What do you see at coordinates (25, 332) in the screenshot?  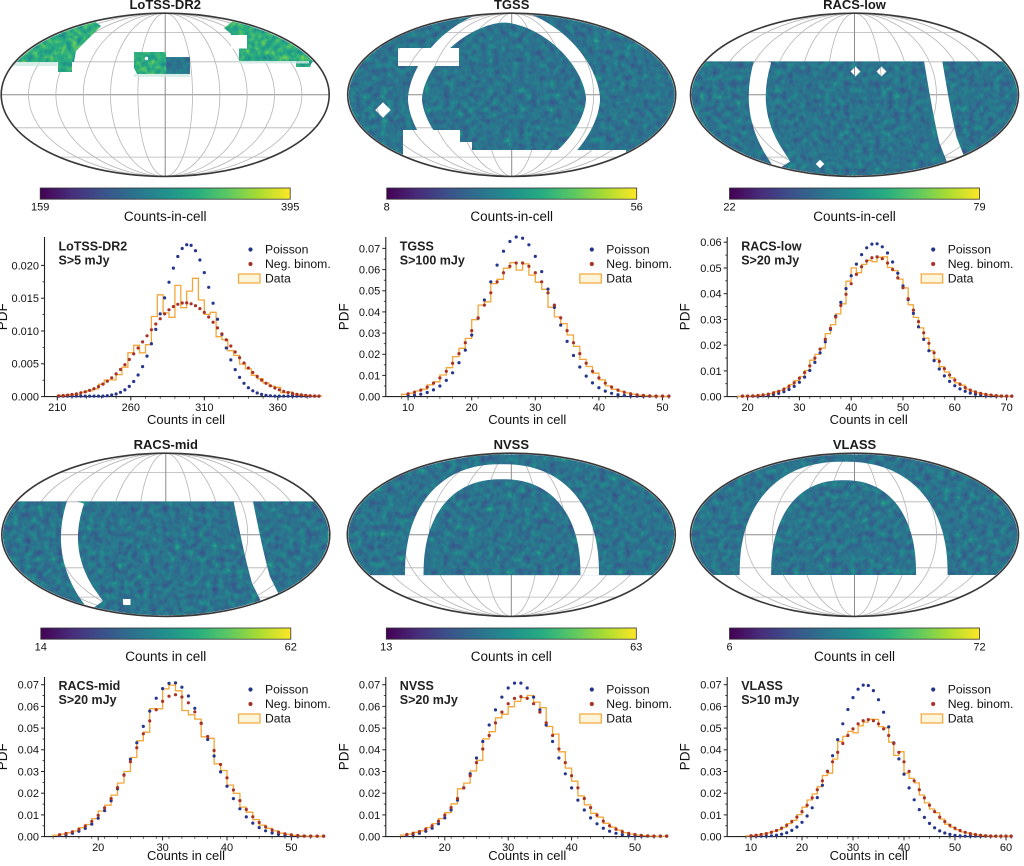 I see `svg-text: 0.010` at bounding box center [25, 332].